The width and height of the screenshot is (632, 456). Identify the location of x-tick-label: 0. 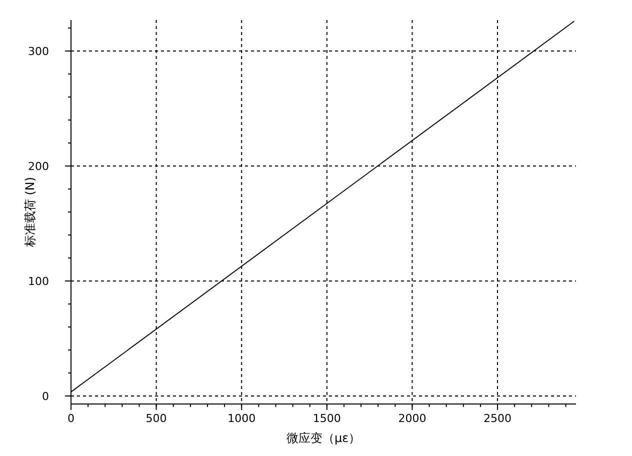
(71, 418).